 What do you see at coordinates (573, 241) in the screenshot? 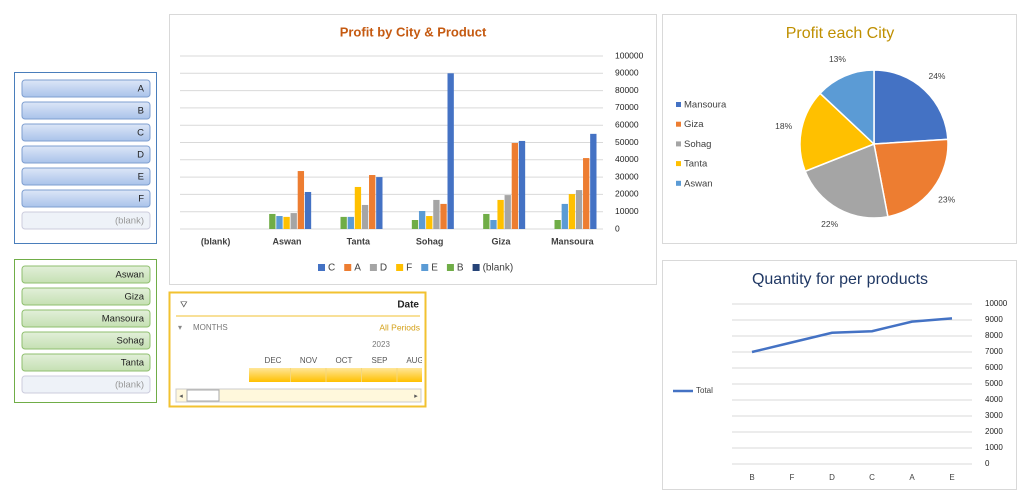
I see `x-tick-label: Mansoura` at bounding box center [573, 241].